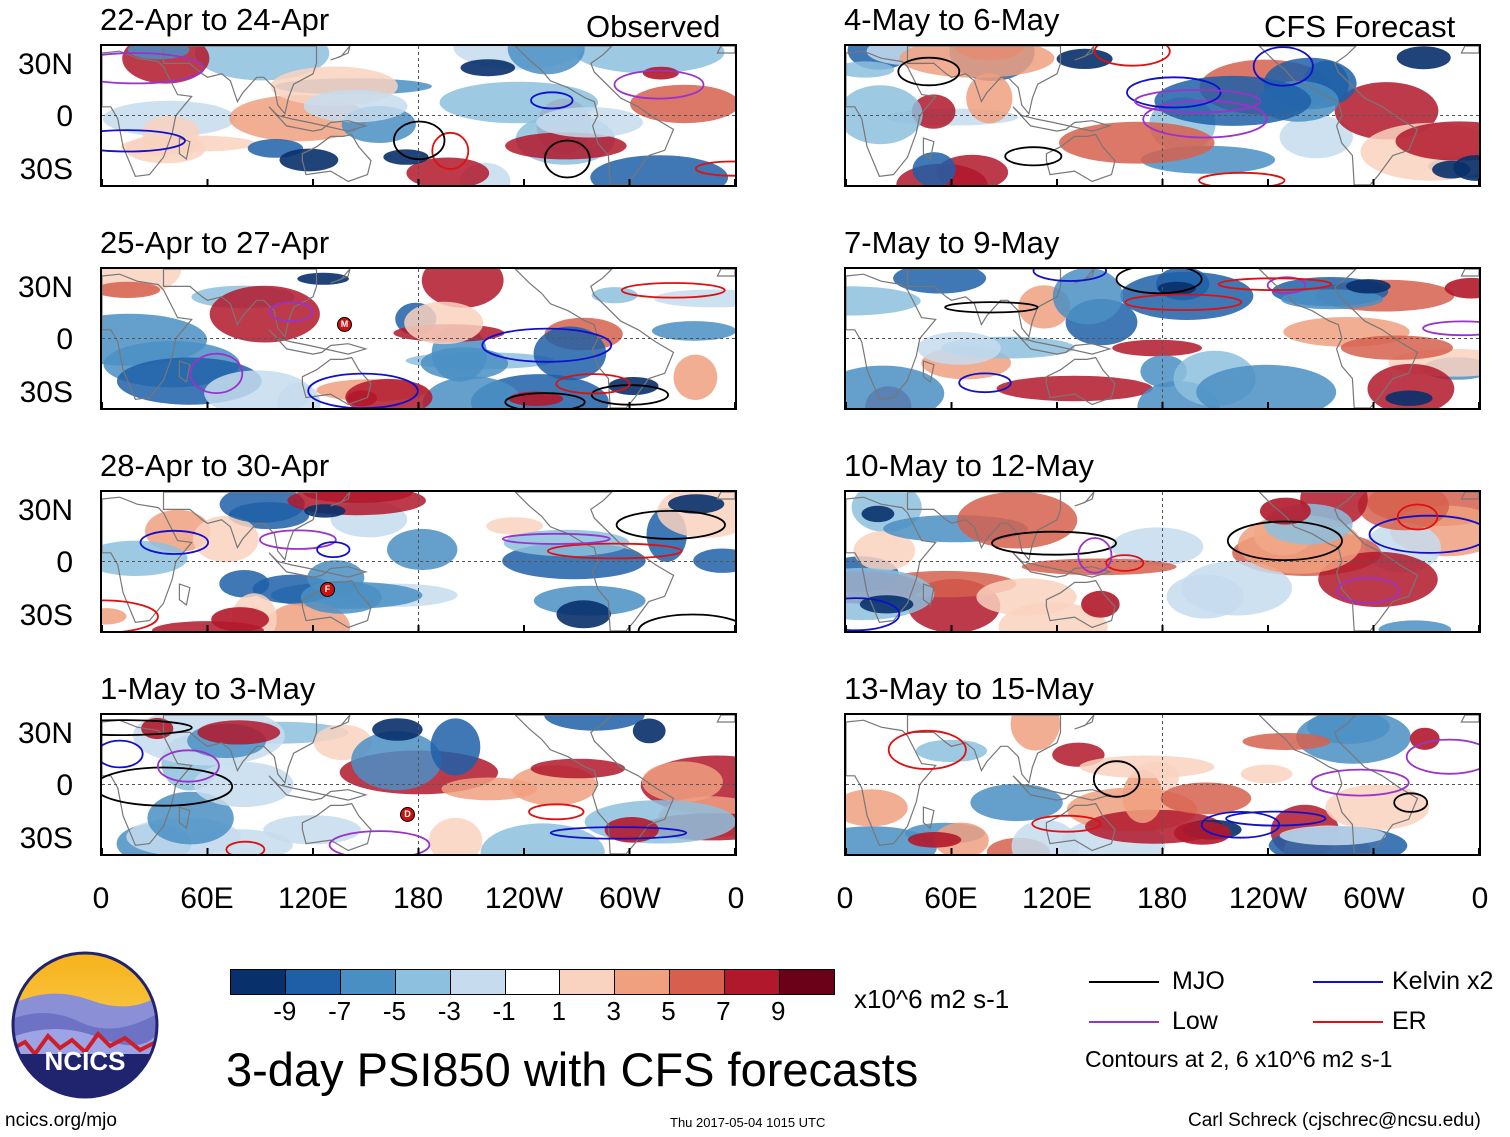 Image resolution: width=1510 pixels, height=1137 pixels. I want to click on colorbar-tick-label: -3, so click(449, 1011).